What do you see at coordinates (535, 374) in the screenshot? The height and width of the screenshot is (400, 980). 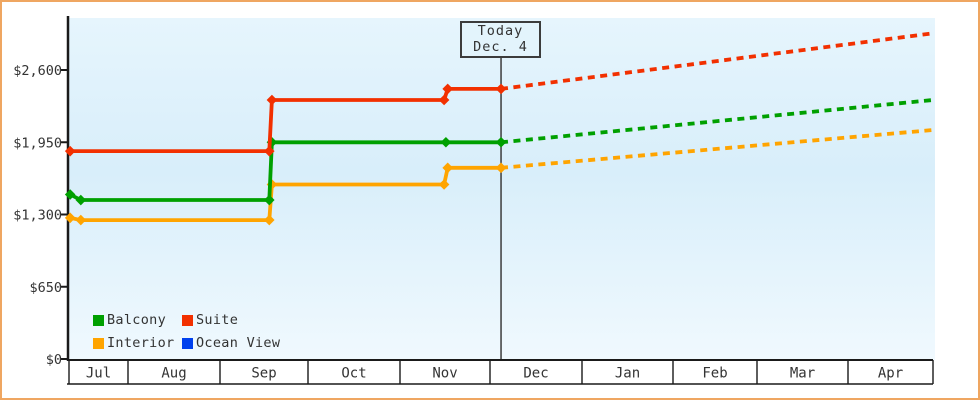 I see `month-label: Dec` at bounding box center [535, 374].